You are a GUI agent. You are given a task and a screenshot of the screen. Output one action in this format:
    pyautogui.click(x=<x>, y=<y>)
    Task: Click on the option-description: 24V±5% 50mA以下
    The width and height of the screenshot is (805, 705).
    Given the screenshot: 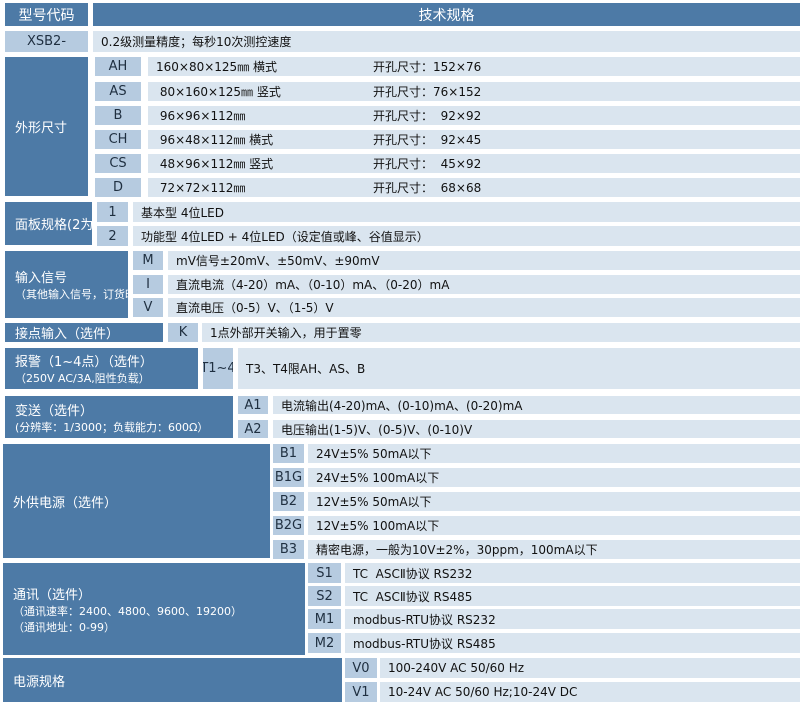 What is the action you would take?
    pyautogui.click(x=374, y=454)
    